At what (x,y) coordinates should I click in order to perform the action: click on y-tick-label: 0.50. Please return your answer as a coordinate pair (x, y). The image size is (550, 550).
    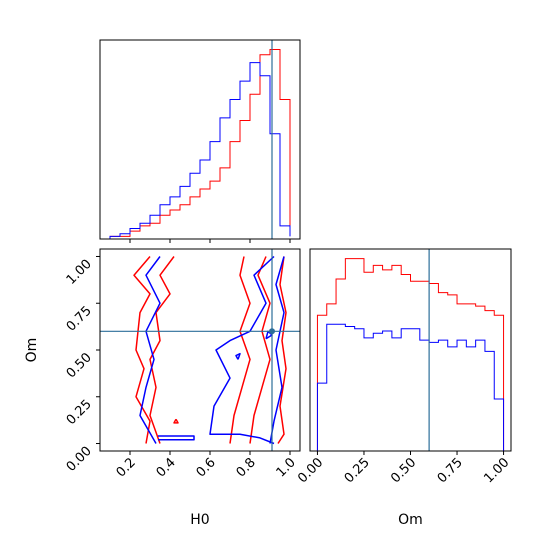
    Looking at the image, I should click on (79, 365).